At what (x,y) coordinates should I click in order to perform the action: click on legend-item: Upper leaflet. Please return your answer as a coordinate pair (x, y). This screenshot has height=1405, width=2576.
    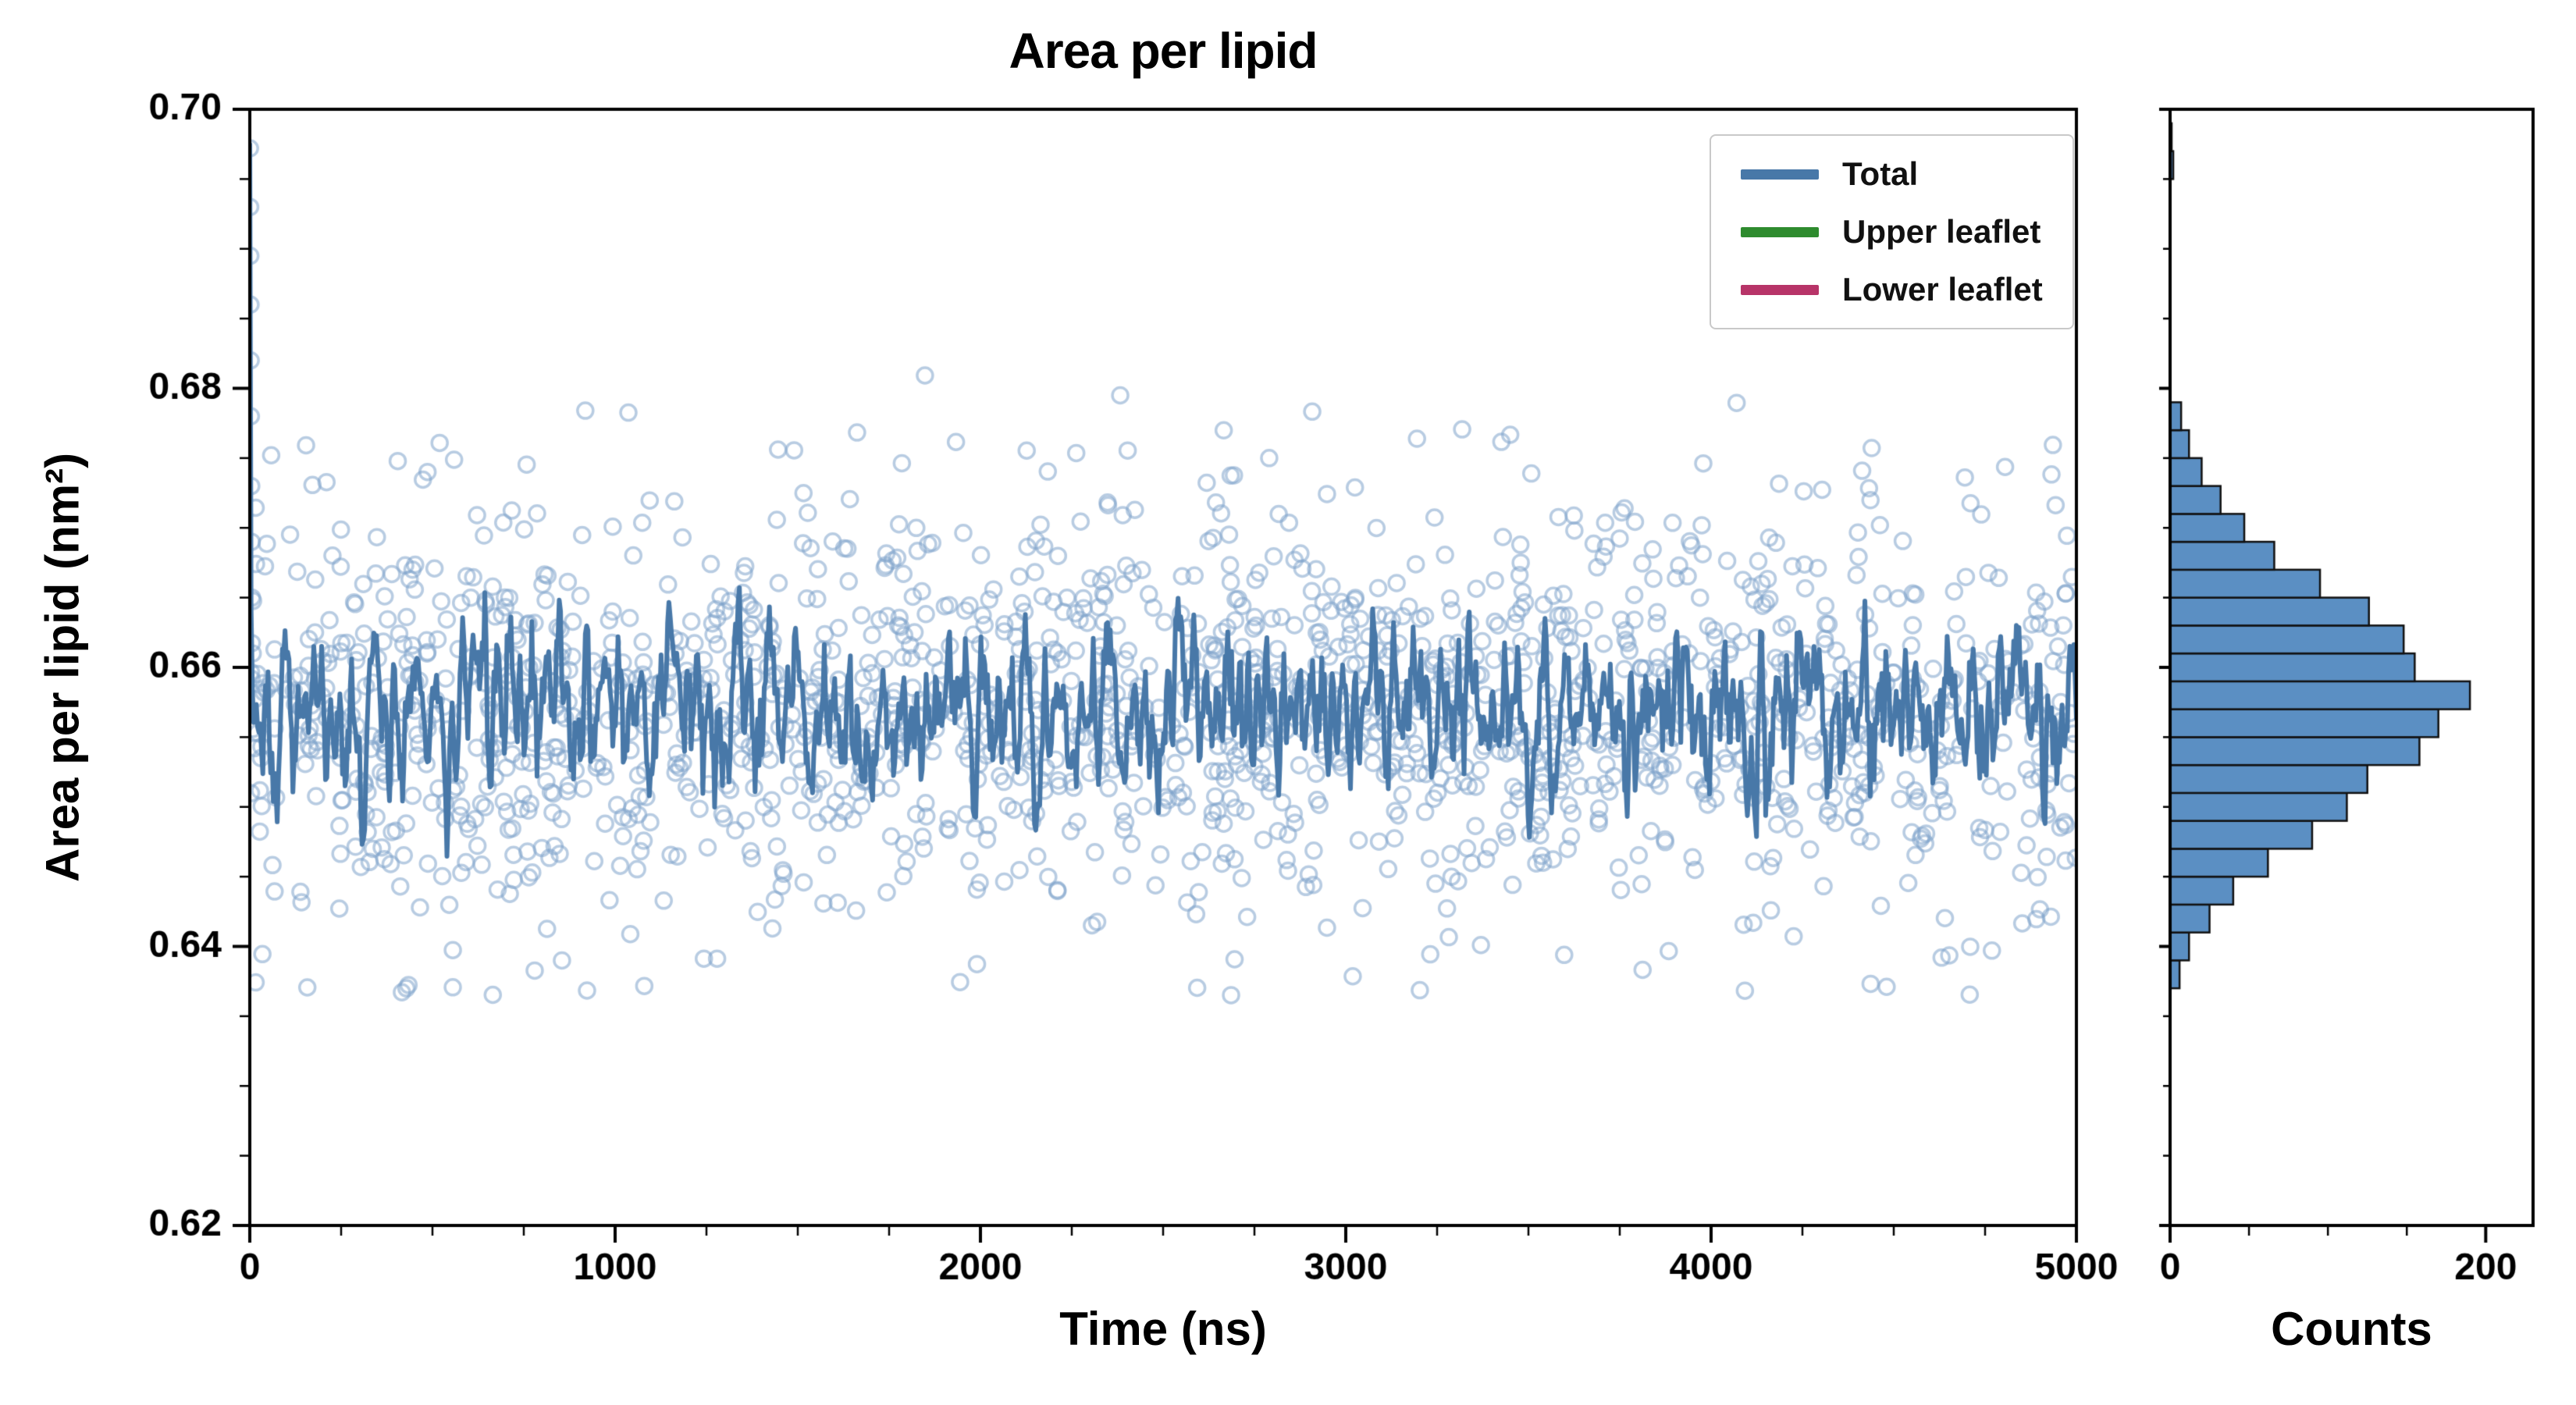
    Looking at the image, I should click on (1892, 232).